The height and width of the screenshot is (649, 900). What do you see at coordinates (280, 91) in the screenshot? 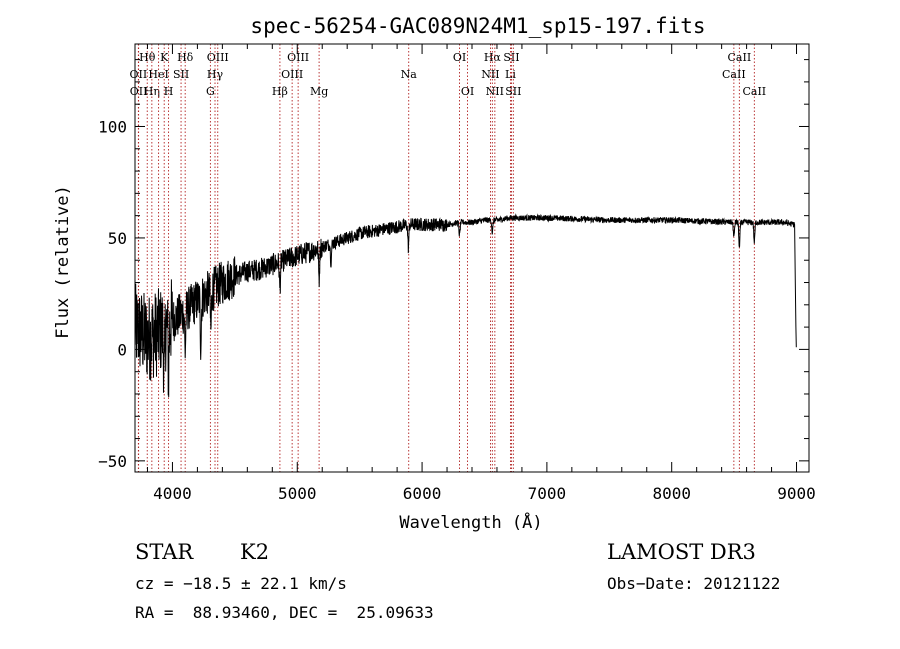
I see `spectral-line-label: Hβ` at bounding box center [280, 91].